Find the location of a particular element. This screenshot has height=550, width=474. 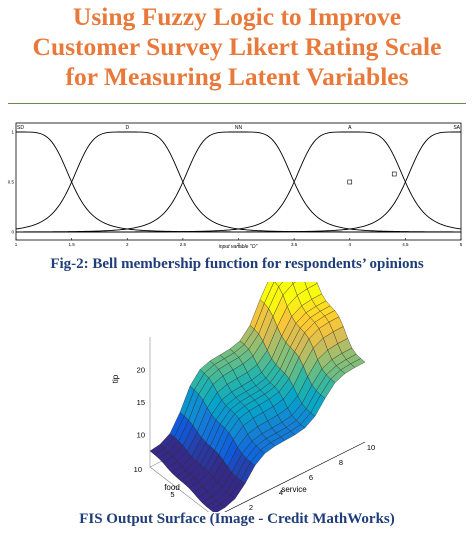

x-tick-label: 3.5 is located at coordinates (294, 244).